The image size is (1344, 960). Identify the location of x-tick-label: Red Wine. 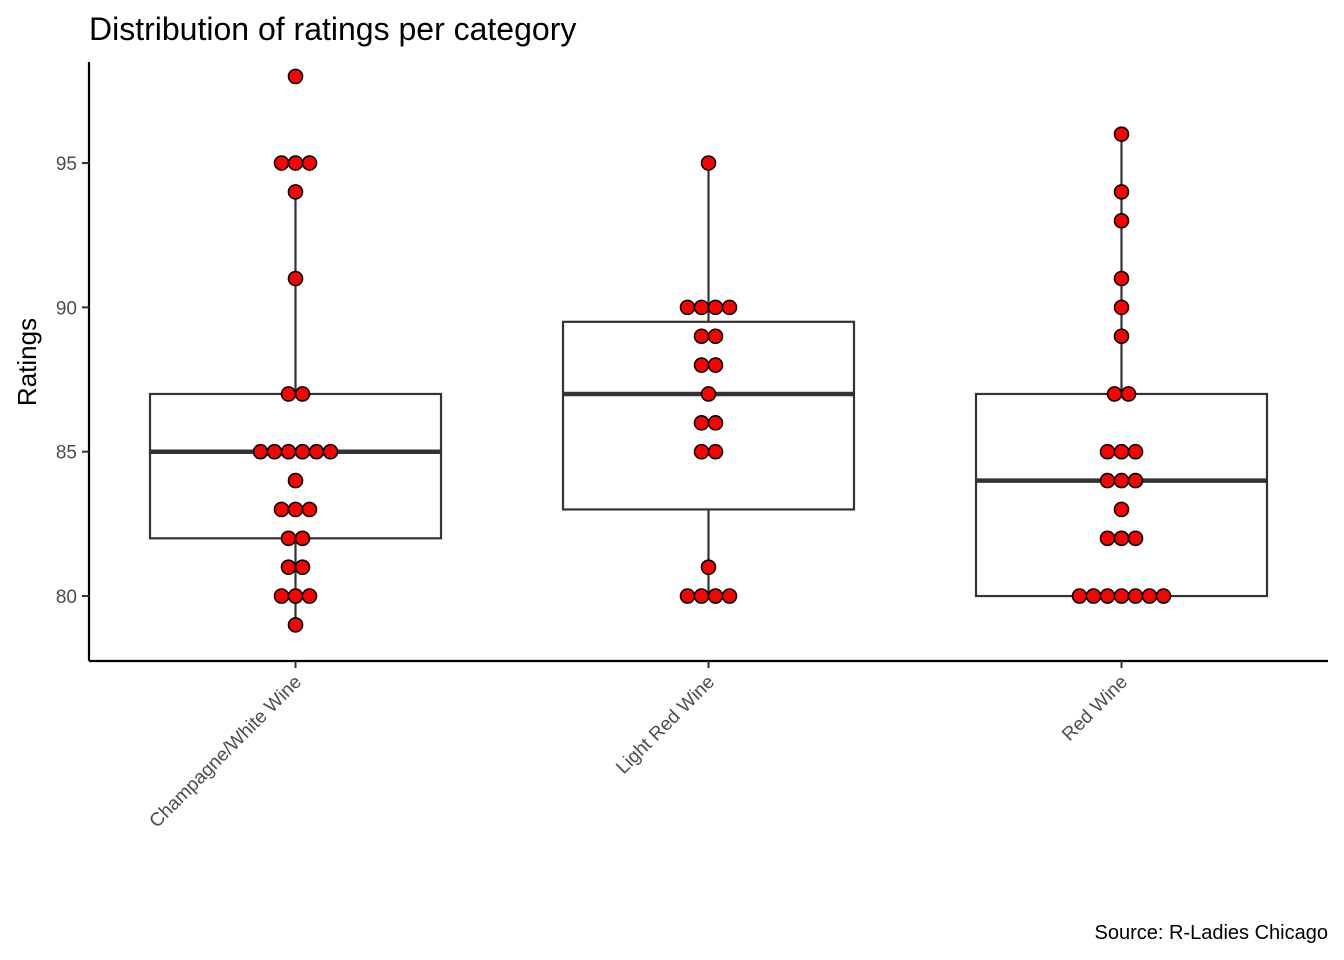
(1095, 709).